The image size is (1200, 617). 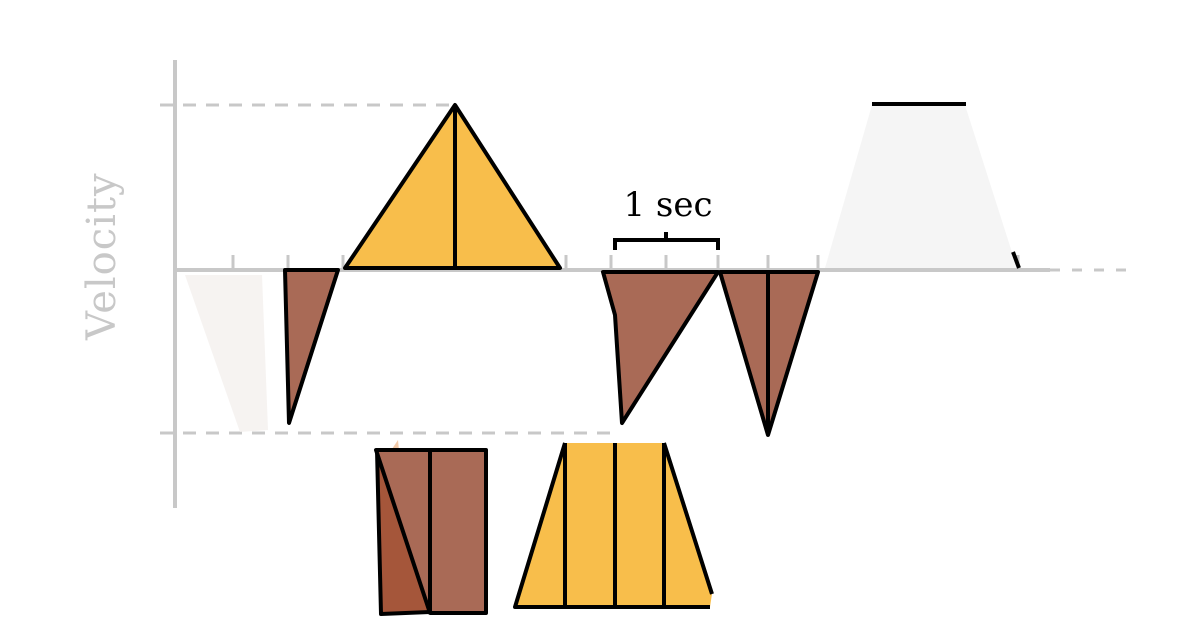 I want to click on faded-positive-trapezoid, so click(x=921, y=186).